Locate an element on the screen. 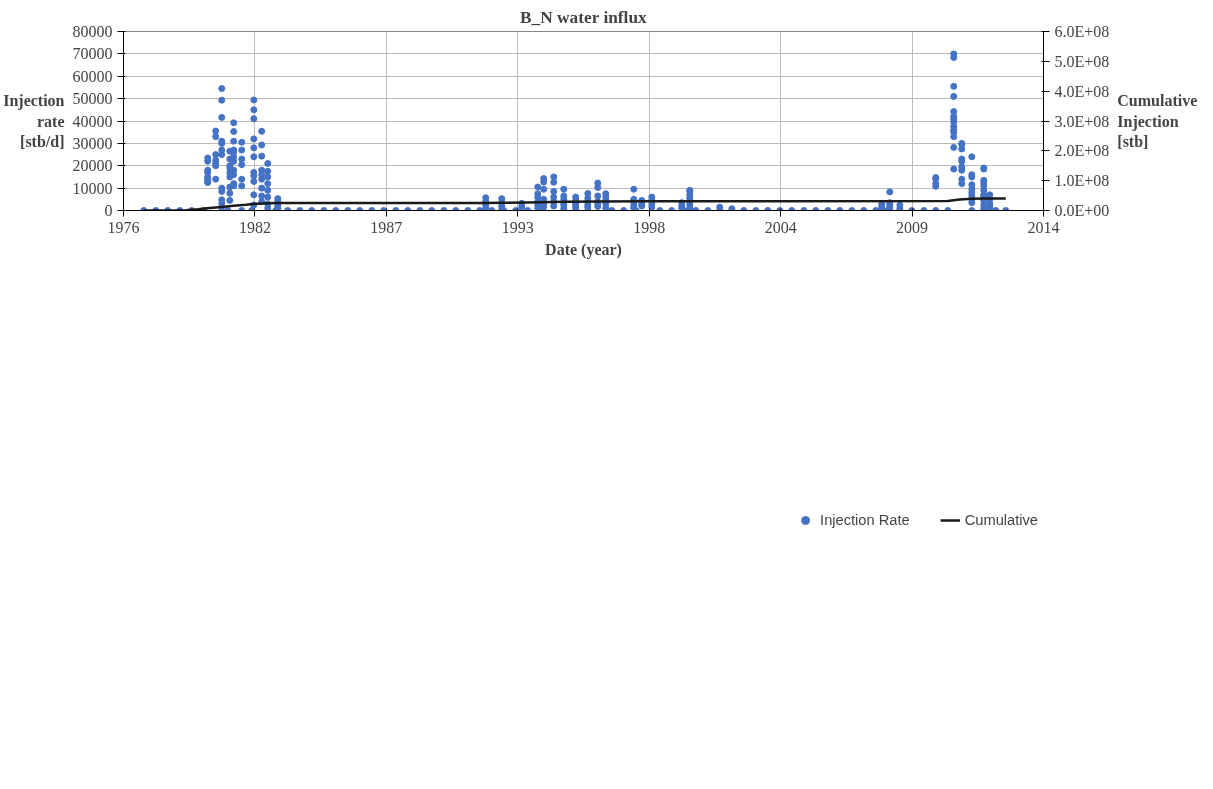  y-tick-label: 40000 is located at coordinates (92, 121).